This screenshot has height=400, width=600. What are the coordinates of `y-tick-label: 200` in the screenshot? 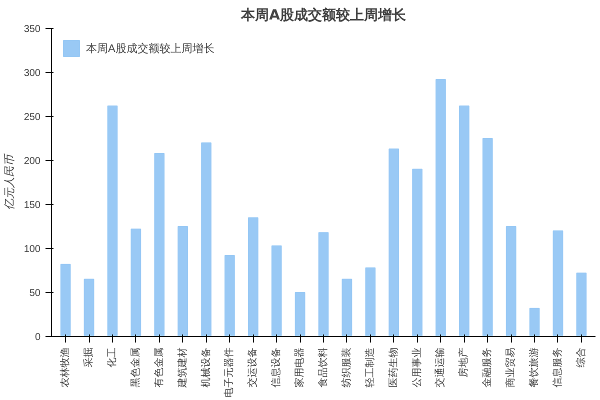 It's located at (32, 161).